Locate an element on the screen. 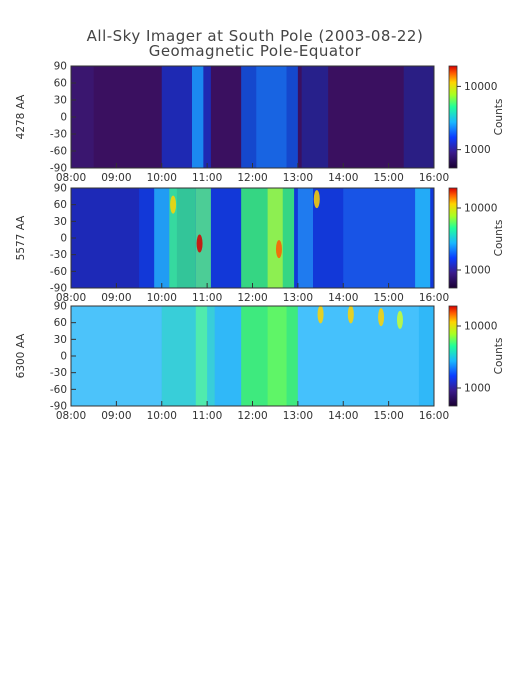 The height and width of the screenshot is (680, 510). y-axis-label: 4278 AA is located at coordinates (21, 117).